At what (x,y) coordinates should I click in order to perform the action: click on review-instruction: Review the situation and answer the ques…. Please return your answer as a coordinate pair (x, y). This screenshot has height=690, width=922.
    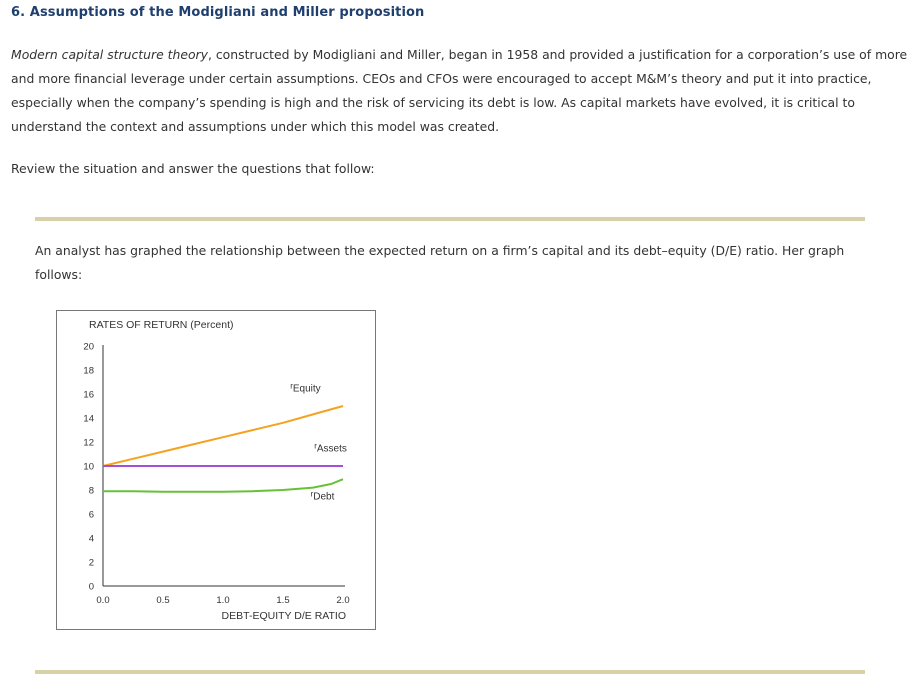
    Looking at the image, I should click on (193, 168).